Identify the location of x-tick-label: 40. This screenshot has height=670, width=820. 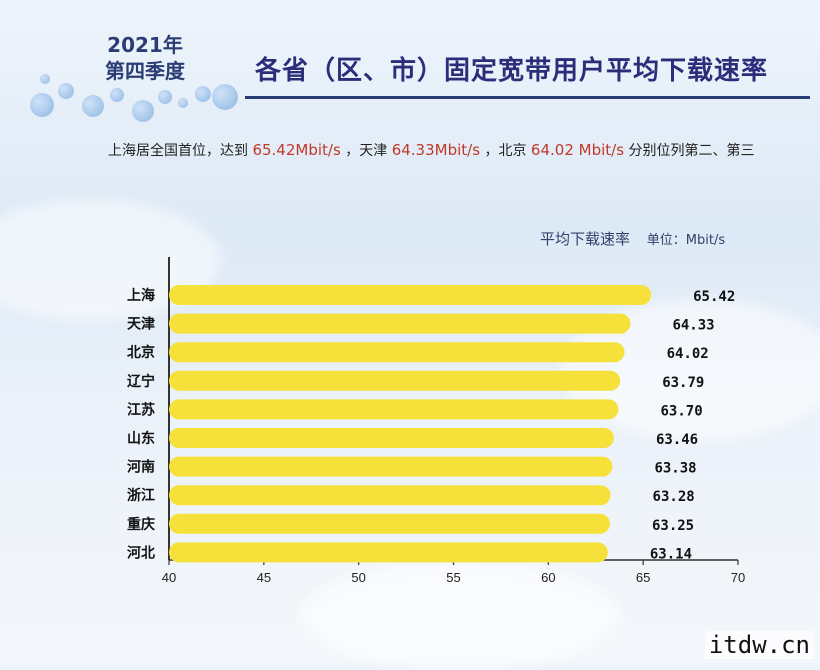
(169, 577).